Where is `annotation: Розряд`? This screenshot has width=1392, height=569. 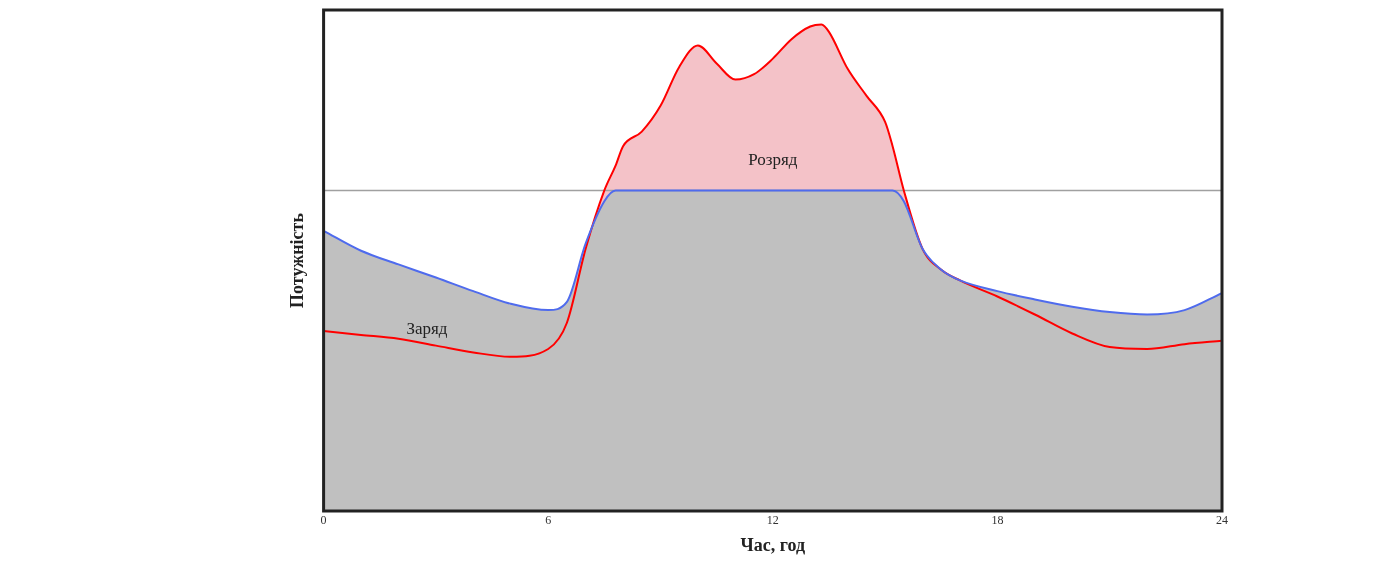
annotation: Розряд is located at coordinates (773, 159).